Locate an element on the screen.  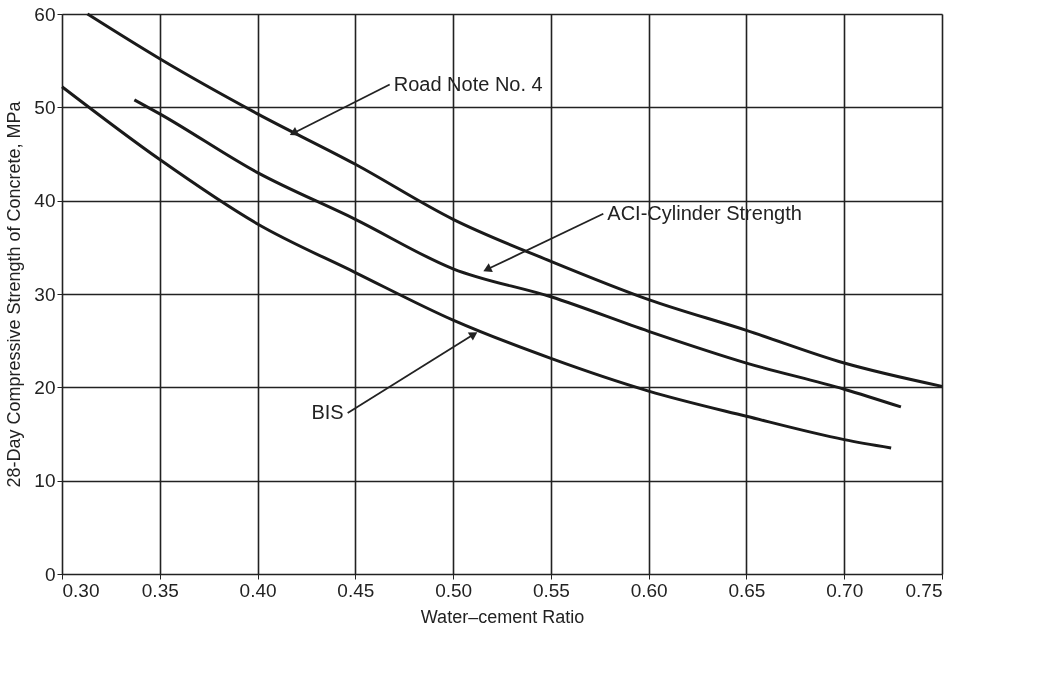
x-tick-label: 0.45 is located at coordinates (356, 590).